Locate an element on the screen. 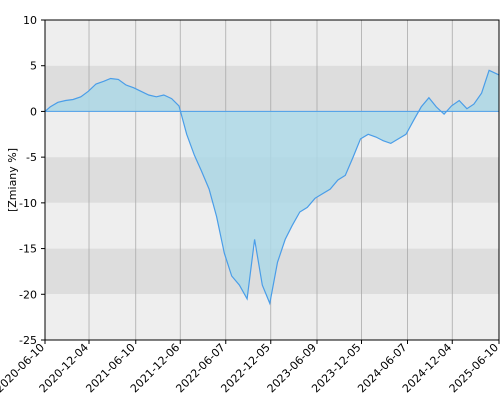 This screenshot has width=500, height=400. y-axis-ticks: 10 5 0 -5 -10 -15 -20 -25 is located at coordinates (32, 180).